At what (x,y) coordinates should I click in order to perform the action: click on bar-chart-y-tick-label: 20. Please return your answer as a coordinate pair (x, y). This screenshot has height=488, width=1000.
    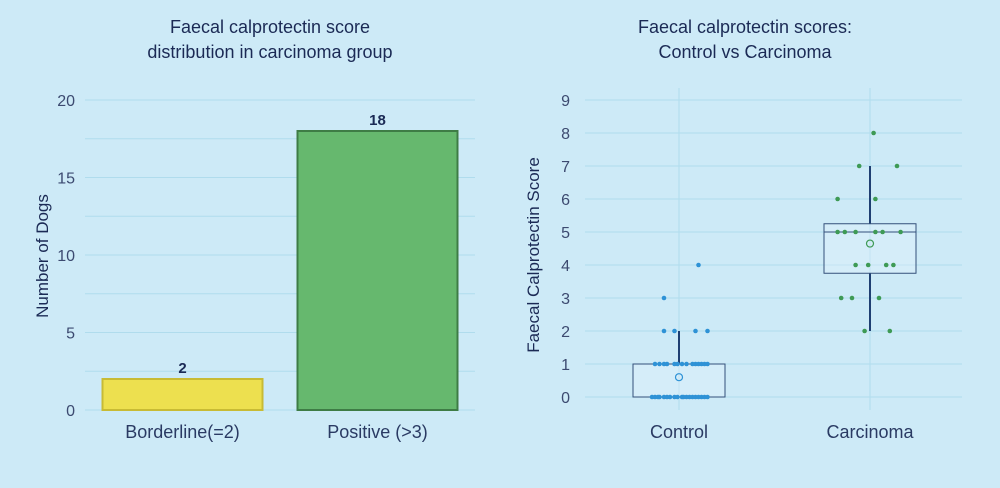
    Looking at the image, I should click on (66, 101).